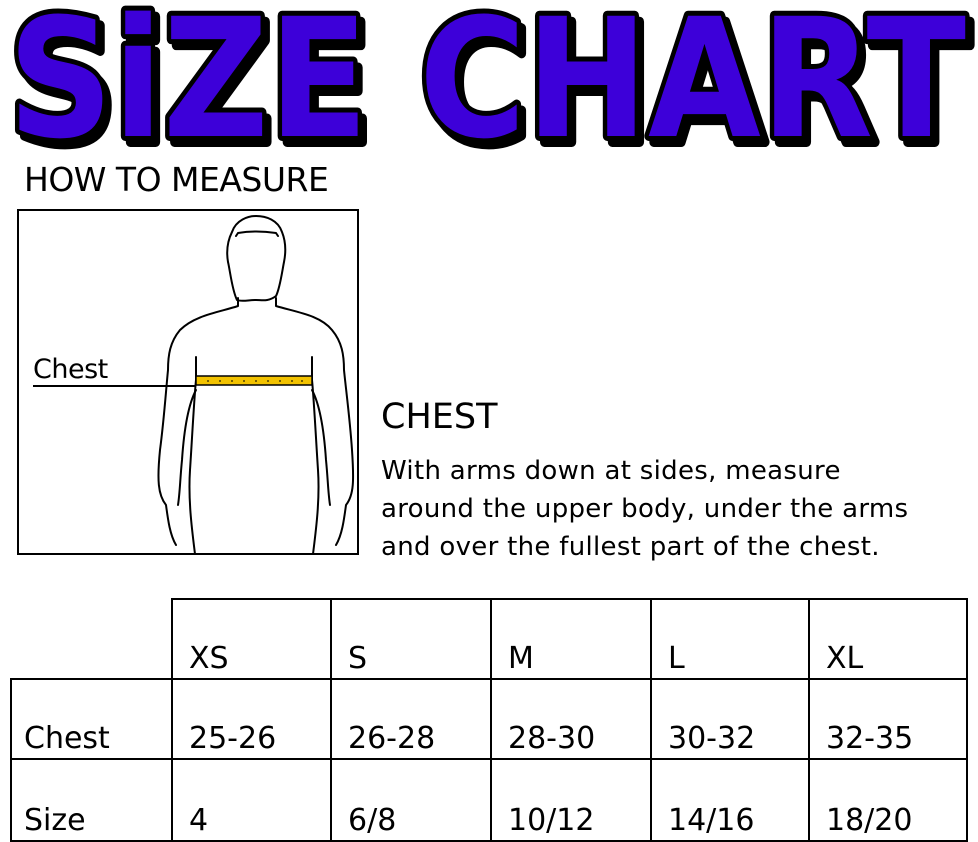  I want to click on header-xl: XL, so click(845, 658).